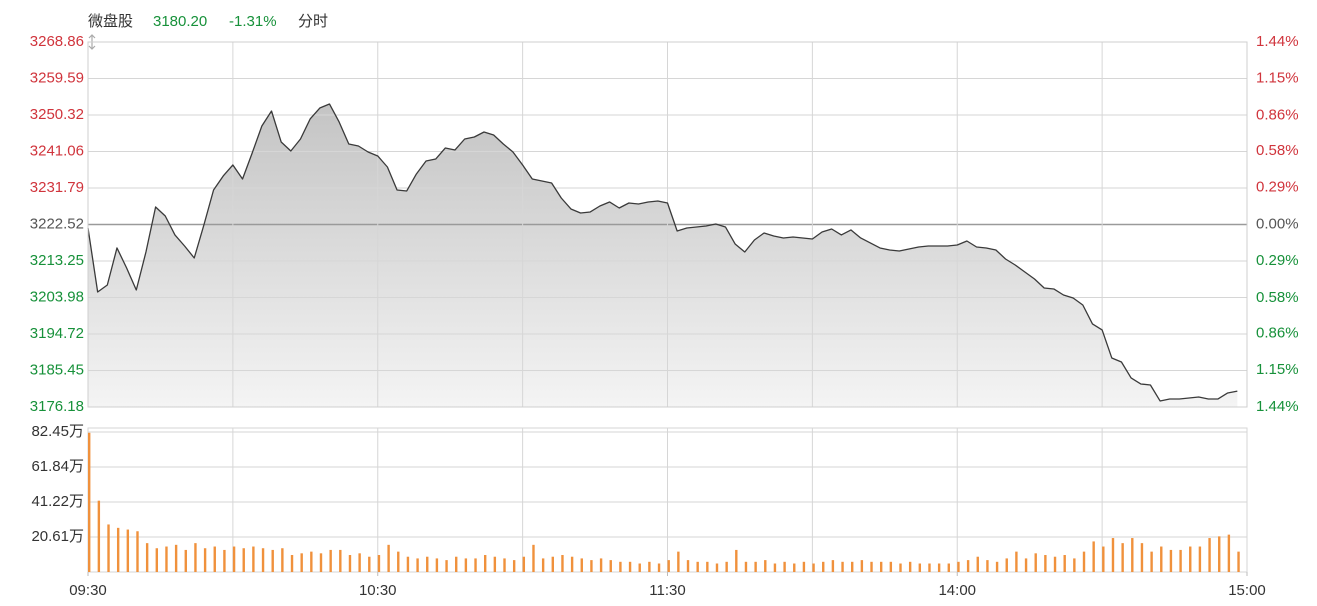 Image resolution: width=1317 pixels, height=606 pixels. I want to click on change-percent: -1.31%, so click(253, 21).